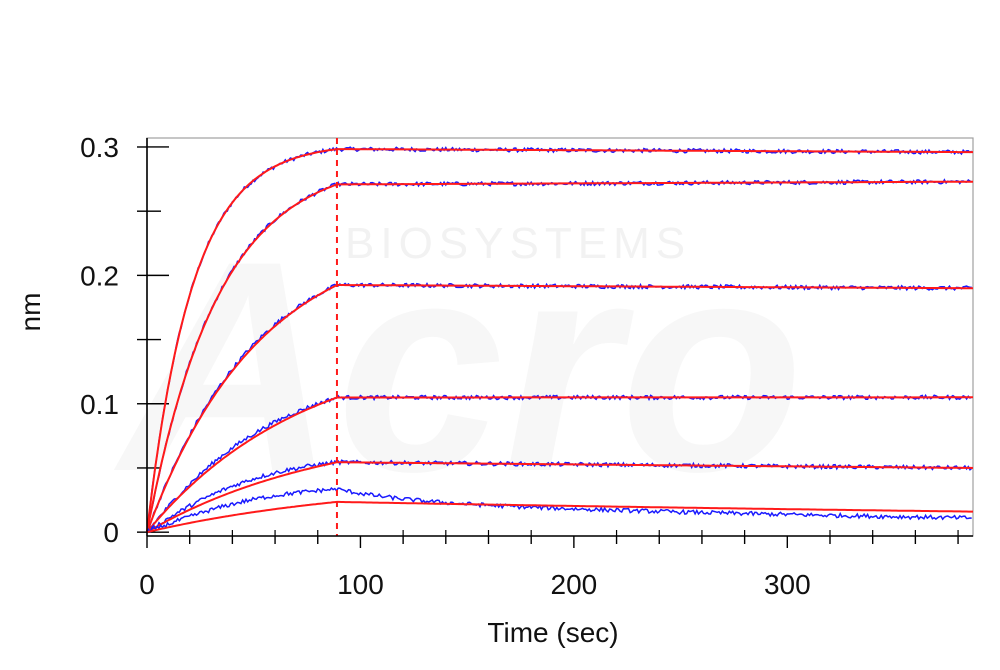 This screenshot has height=670, width=1000. What do you see at coordinates (30, 312) in the screenshot?
I see `y-axis-label: nm` at bounding box center [30, 312].